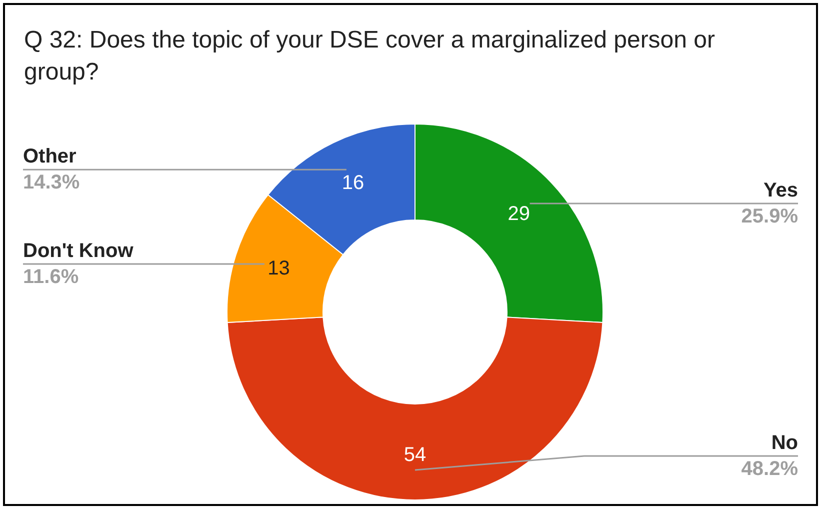  I want to click on data-label: 13, so click(279, 269).